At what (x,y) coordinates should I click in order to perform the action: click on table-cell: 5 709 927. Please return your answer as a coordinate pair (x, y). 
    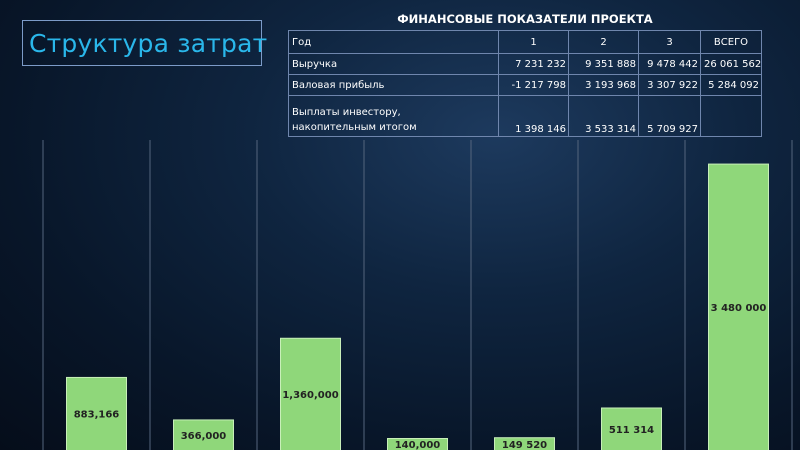
    Looking at the image, I should click on (669, 116).